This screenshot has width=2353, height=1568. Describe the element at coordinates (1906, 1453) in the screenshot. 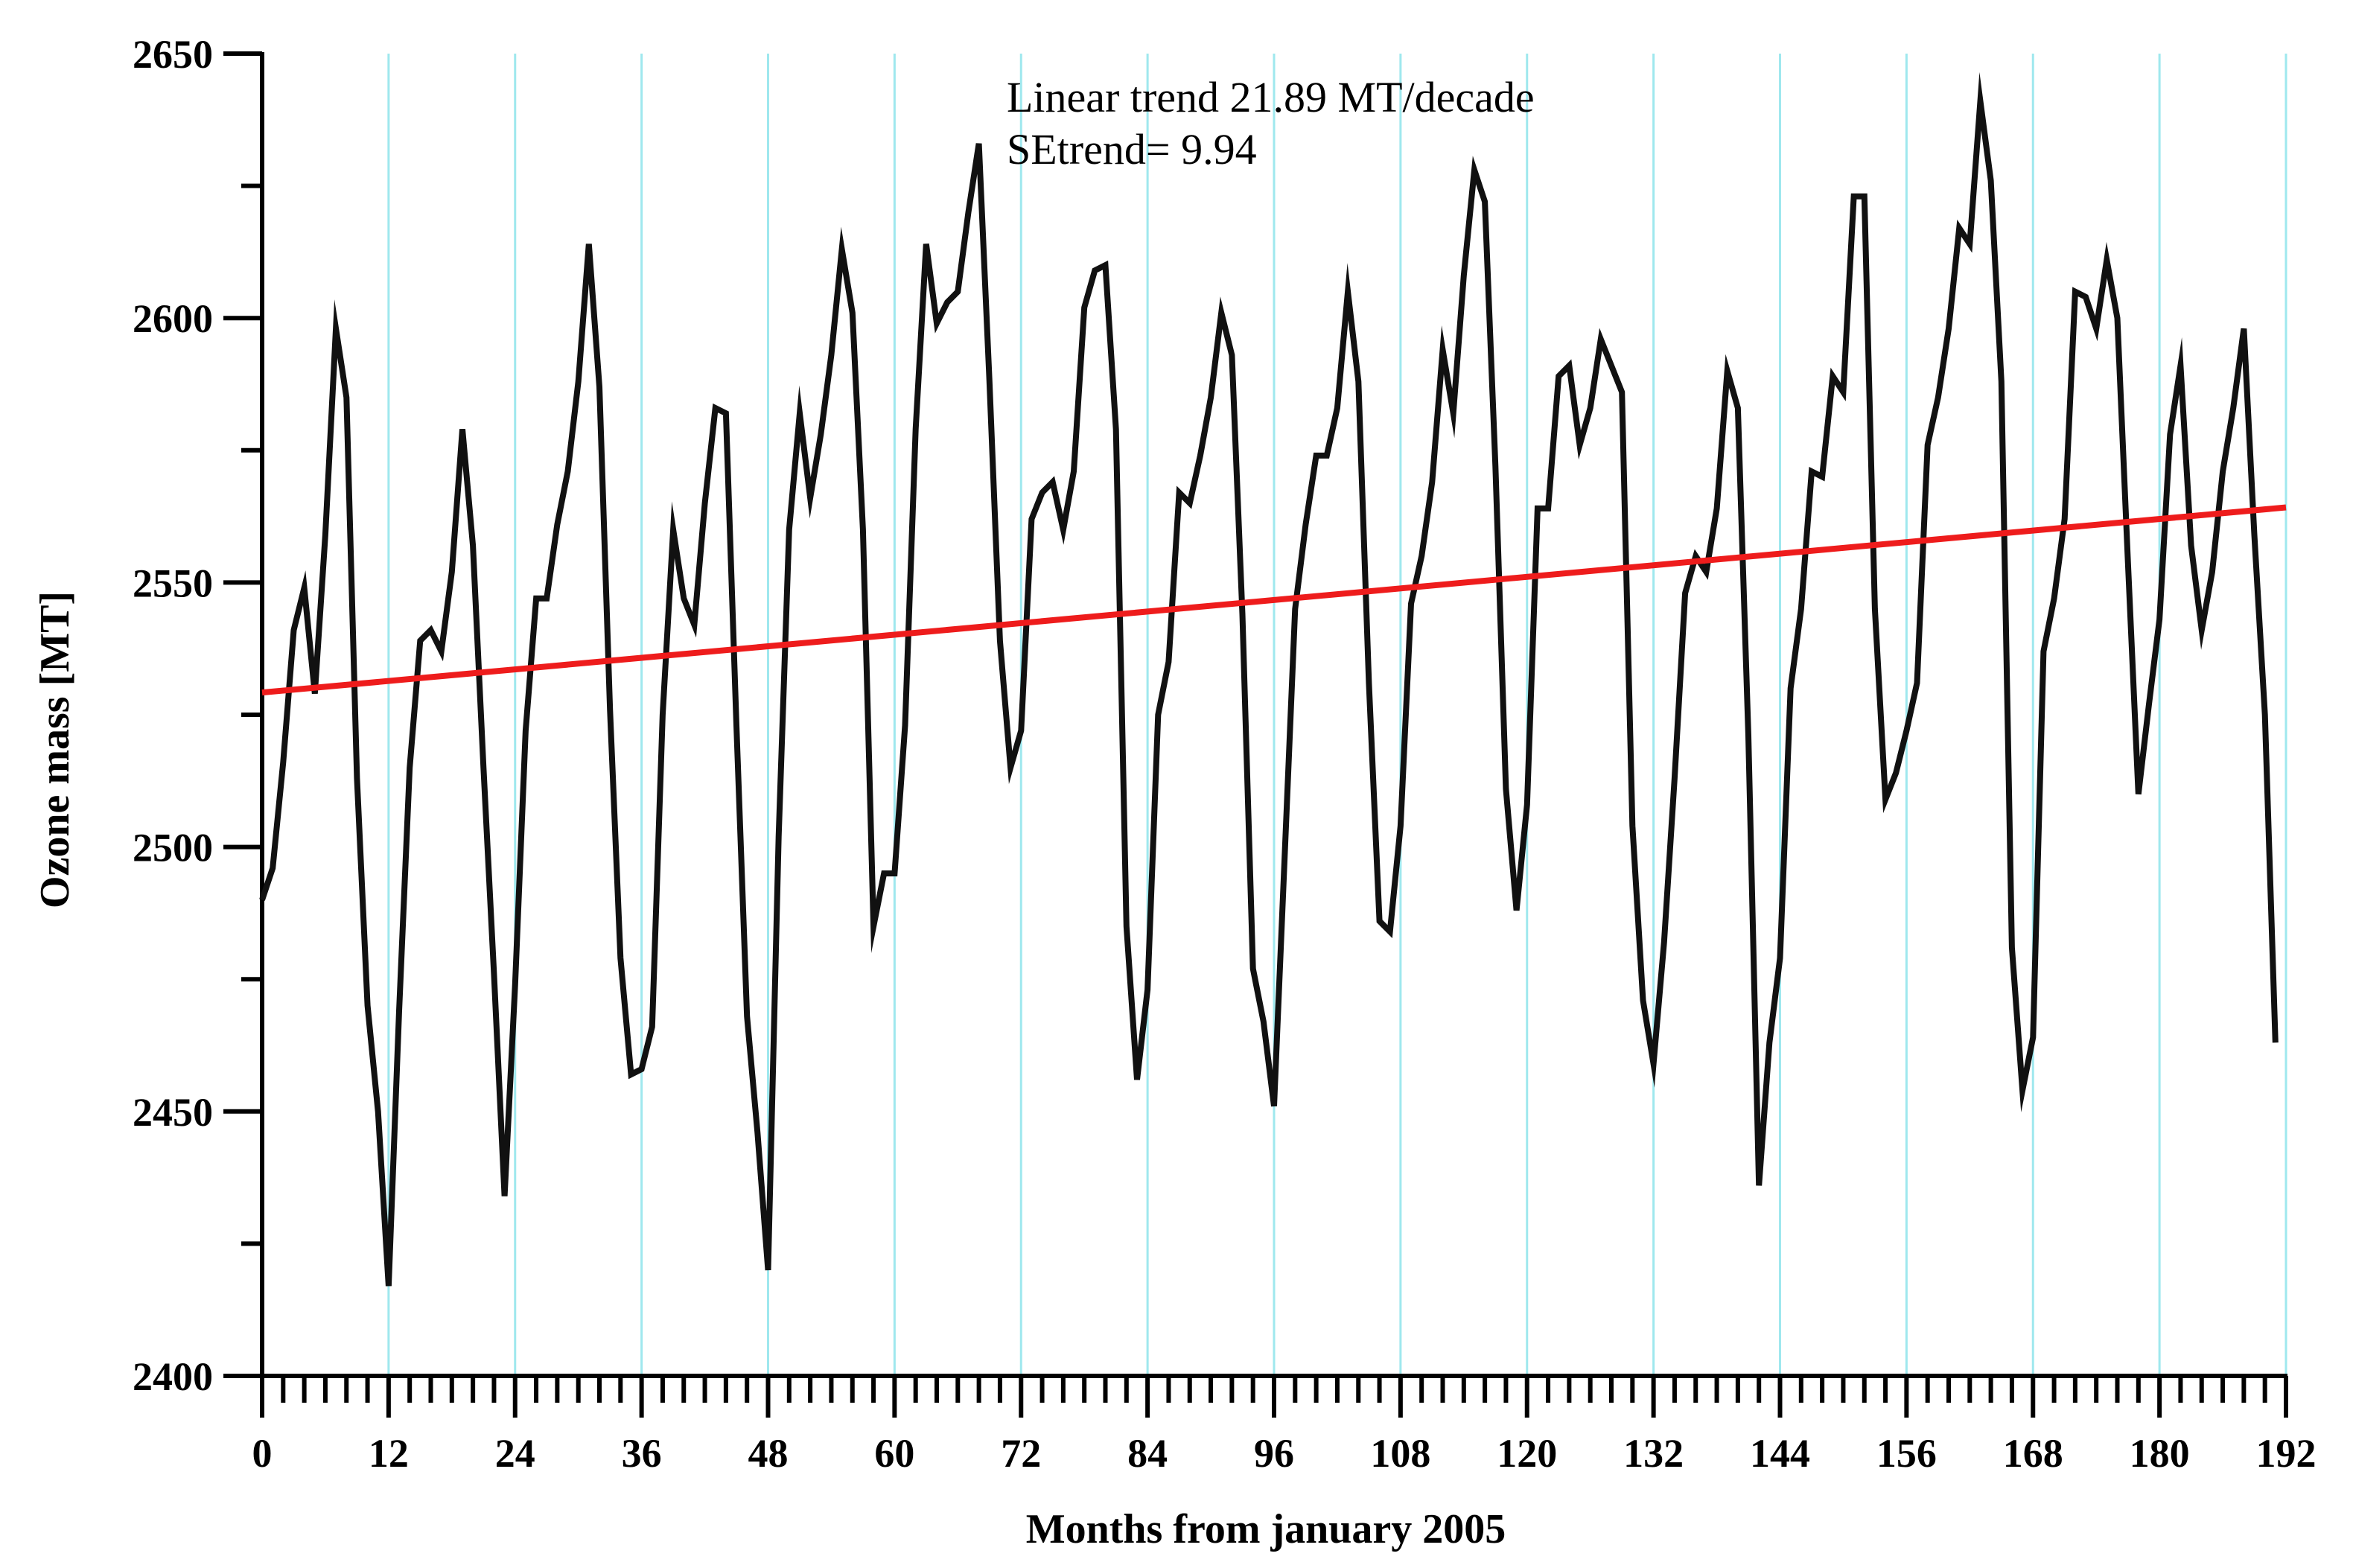

I see `x-tick-label-156: 156` at that location.